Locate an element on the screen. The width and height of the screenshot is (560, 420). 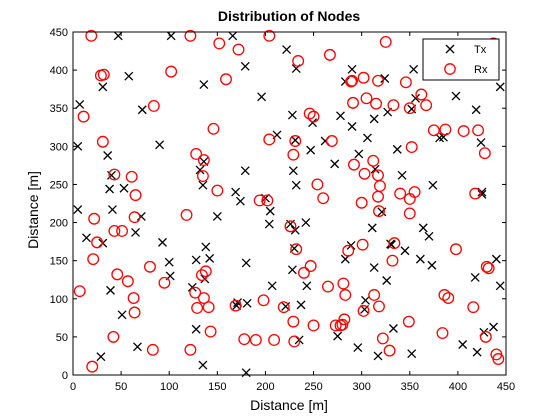
y-tick-label: 100 is located at coordinates (59, 300).